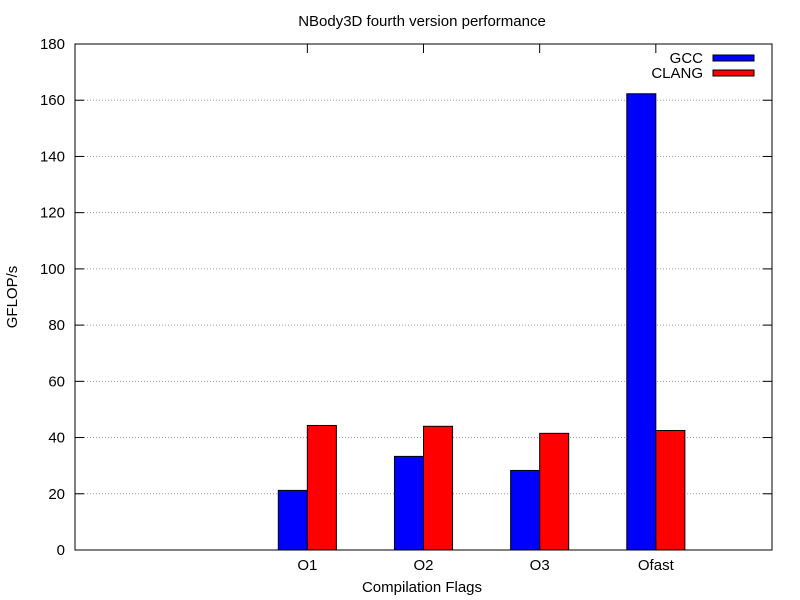 The height and width of the screenshot is (600, 800). What do you see at coordinates (677, 73) in the screenshot?
I see `legend-label-clang: CLANG` at bounding box center [677, 73].